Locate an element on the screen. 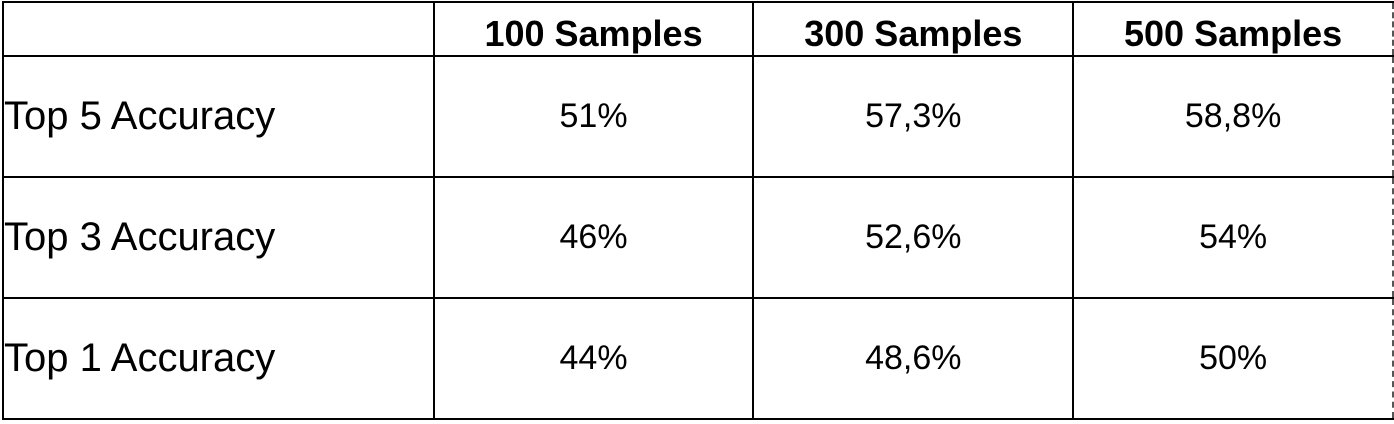 The width and height of the screenshot is (1394, 424). cell-top5-300: 57,3% is located at coordinates (913, 116).